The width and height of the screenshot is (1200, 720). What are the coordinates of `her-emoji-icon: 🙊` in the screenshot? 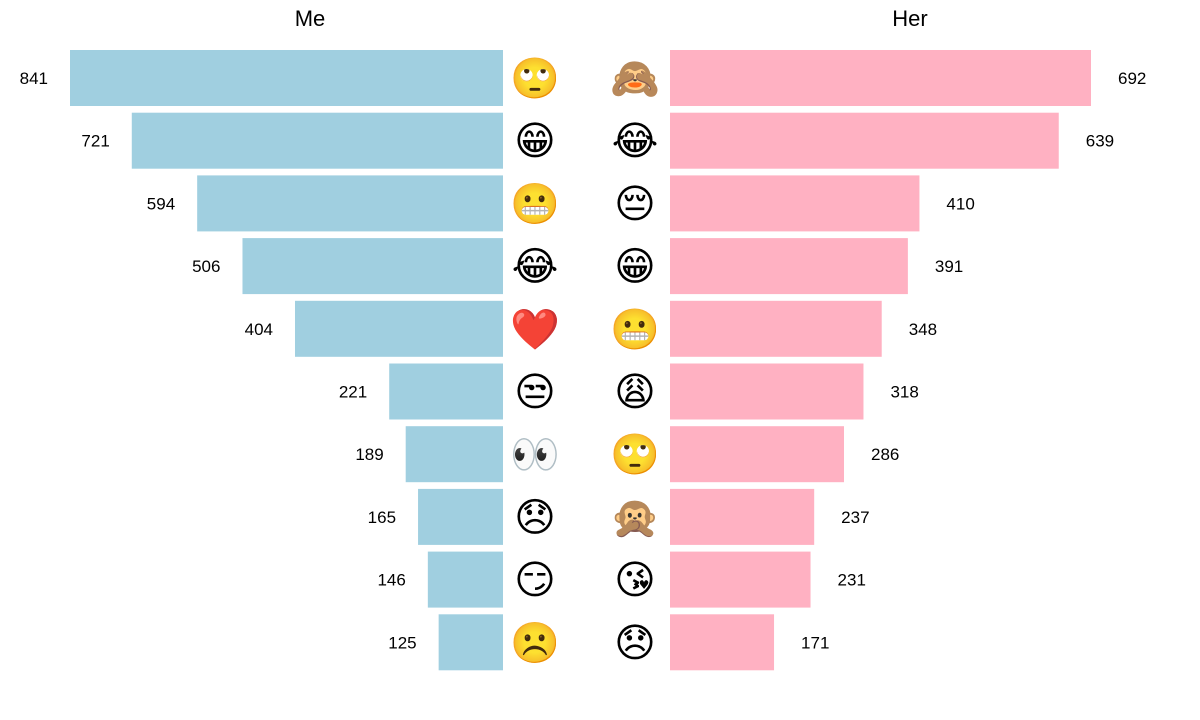 It's located at (635, 518).